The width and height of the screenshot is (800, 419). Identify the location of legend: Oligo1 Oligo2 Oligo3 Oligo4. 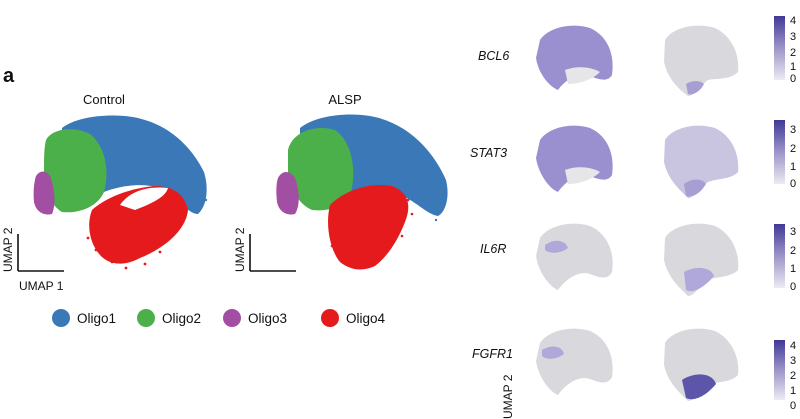
(219, 318).